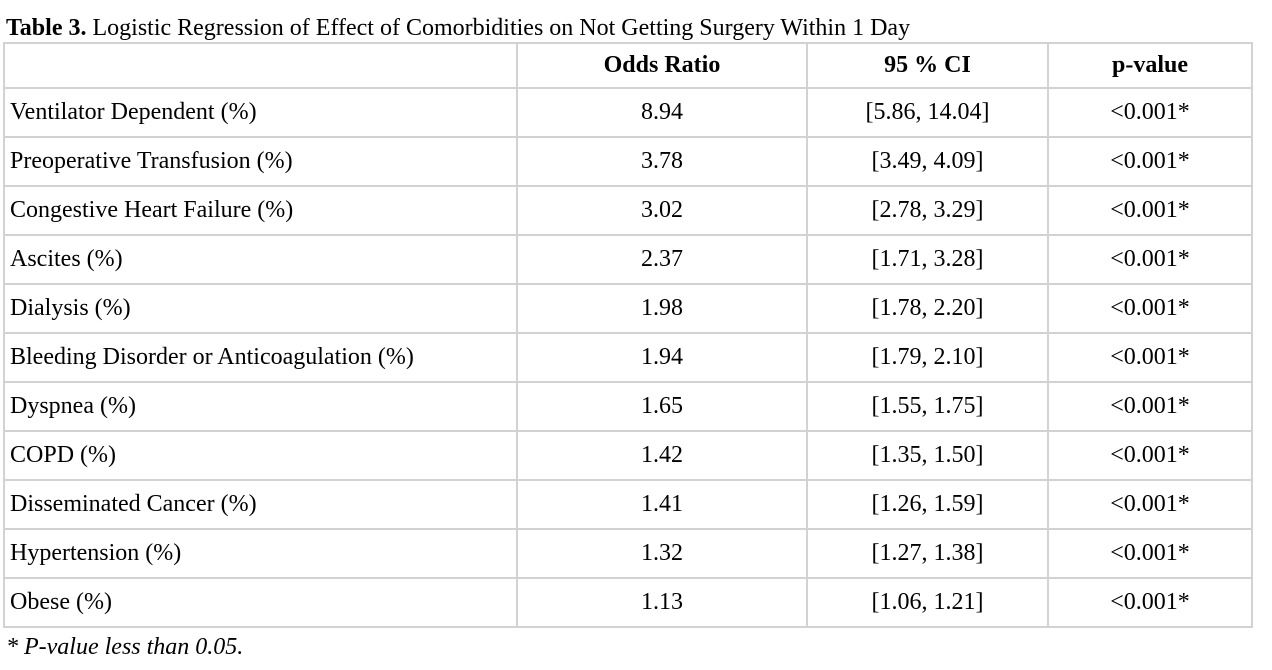 The width and height of the screenshot is (1272, 670). I want to click on header-cell-p-value: p-value, so click(1150, 65).